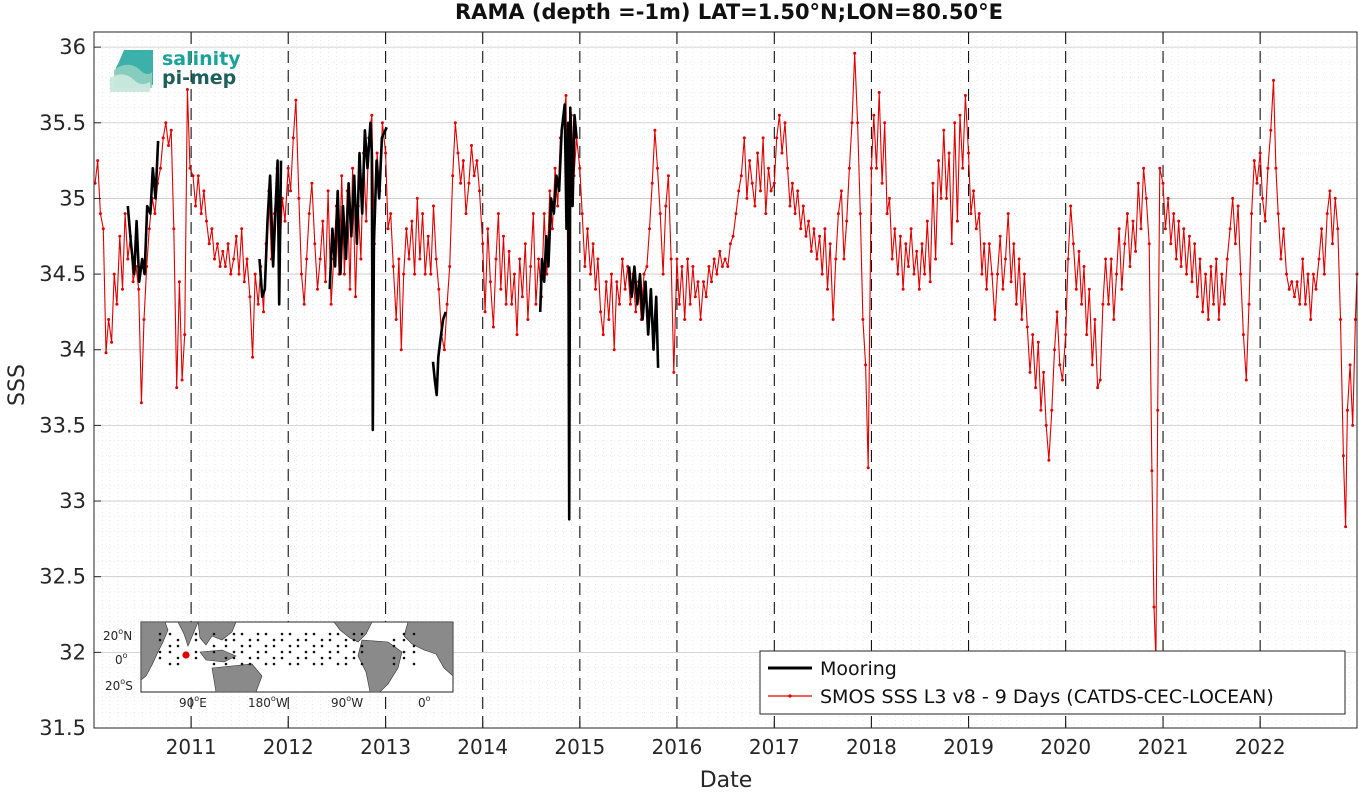 Image resolution: width=1359 pixels, height=794 pixels. I want to click on x-tick-label: 2016, so click(676, 747).